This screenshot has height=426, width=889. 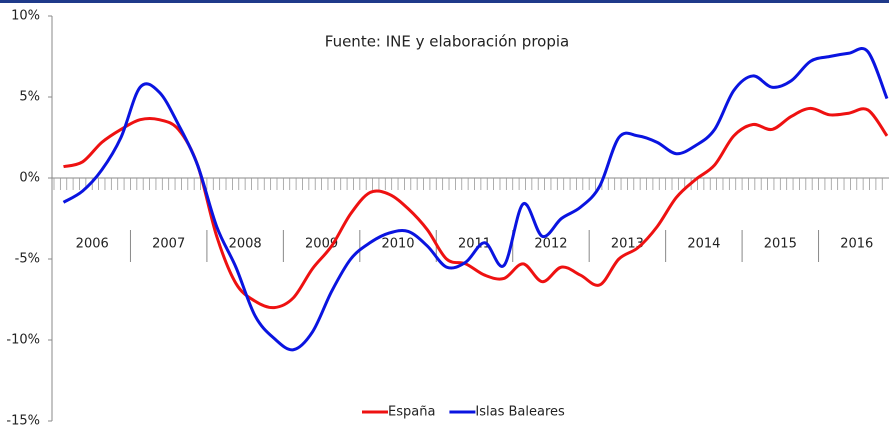 What do you see at coordinates (92, 244) in the screenshot?
I see `x-tick-label: 2006` at bounding box center [92, 244].